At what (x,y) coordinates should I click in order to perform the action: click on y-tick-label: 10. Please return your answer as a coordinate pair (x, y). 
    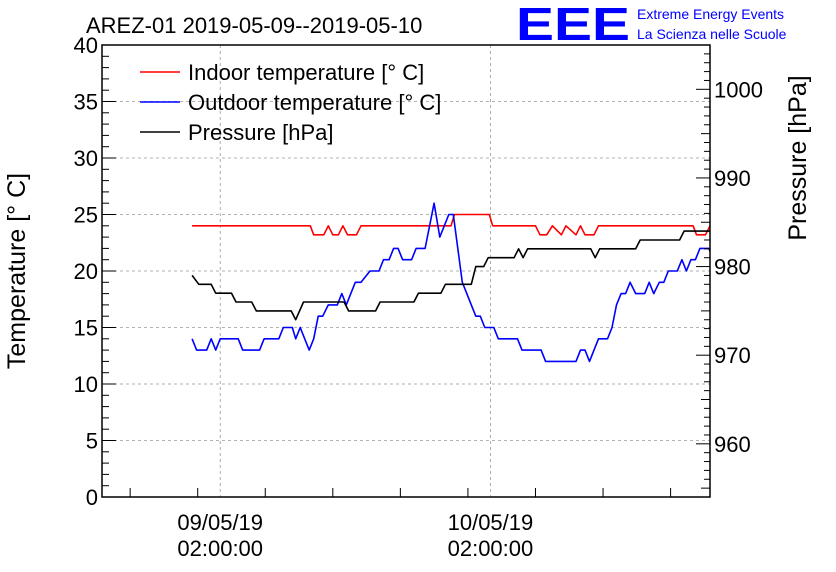
    Looking at the image, I should click on (86, 384).